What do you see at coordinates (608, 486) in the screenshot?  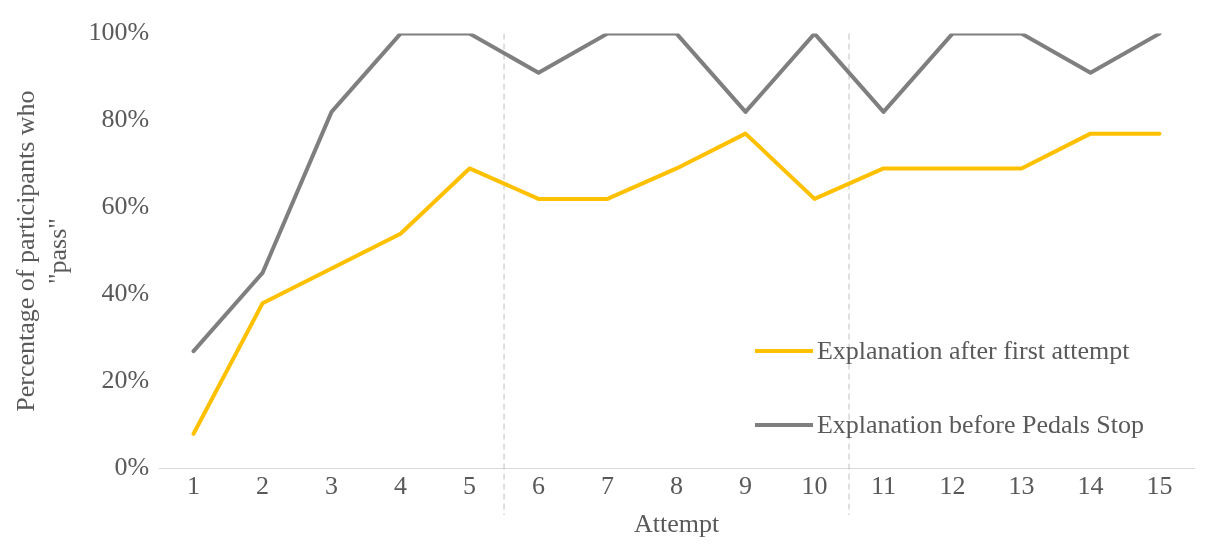 I see `x-tick-label: 7` at bounding box center [608, 486].